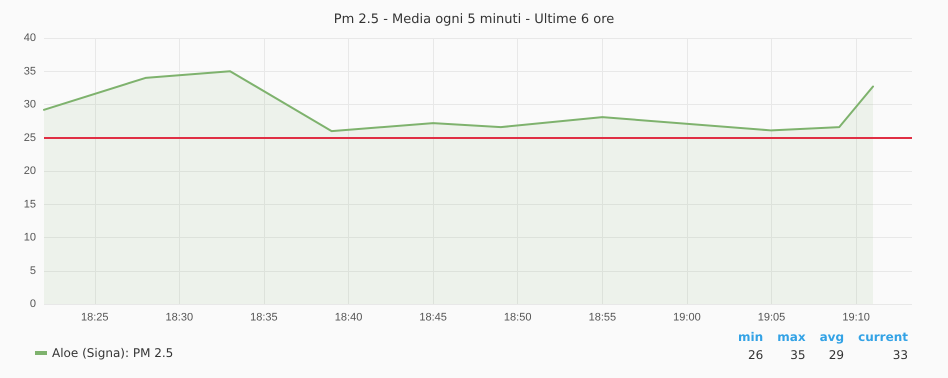 The image size is (948, 378). What do you see at coordinates (474, 19) in the screenshot?
I see `chart-title: Pm 2.5 - Media ogni 5 minuti - Ultime 6 ore` at bounding box center [474, 19].